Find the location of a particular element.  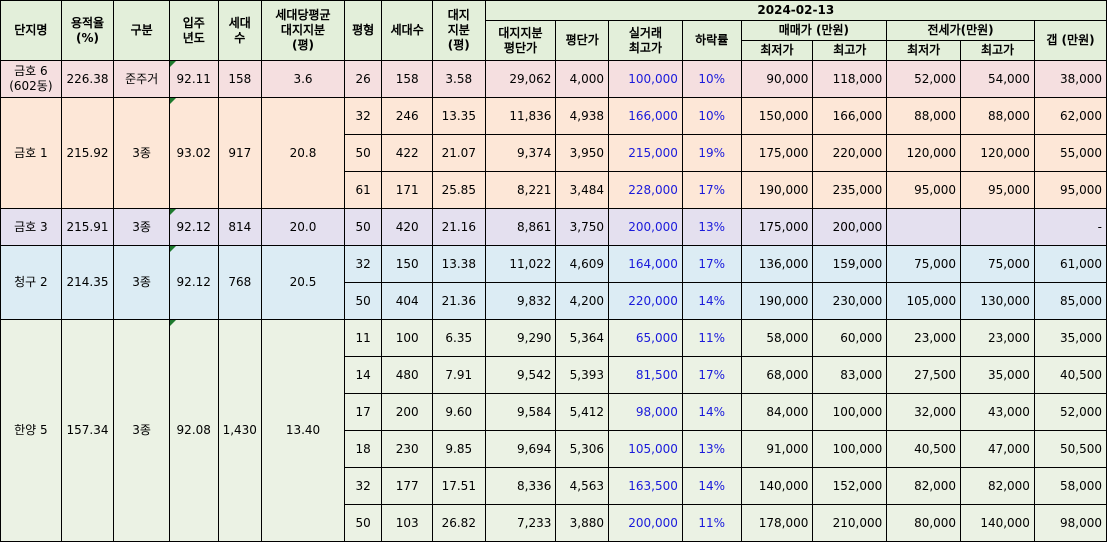

sale-min-cell: 84,000 is located at coordinates (777, 412).